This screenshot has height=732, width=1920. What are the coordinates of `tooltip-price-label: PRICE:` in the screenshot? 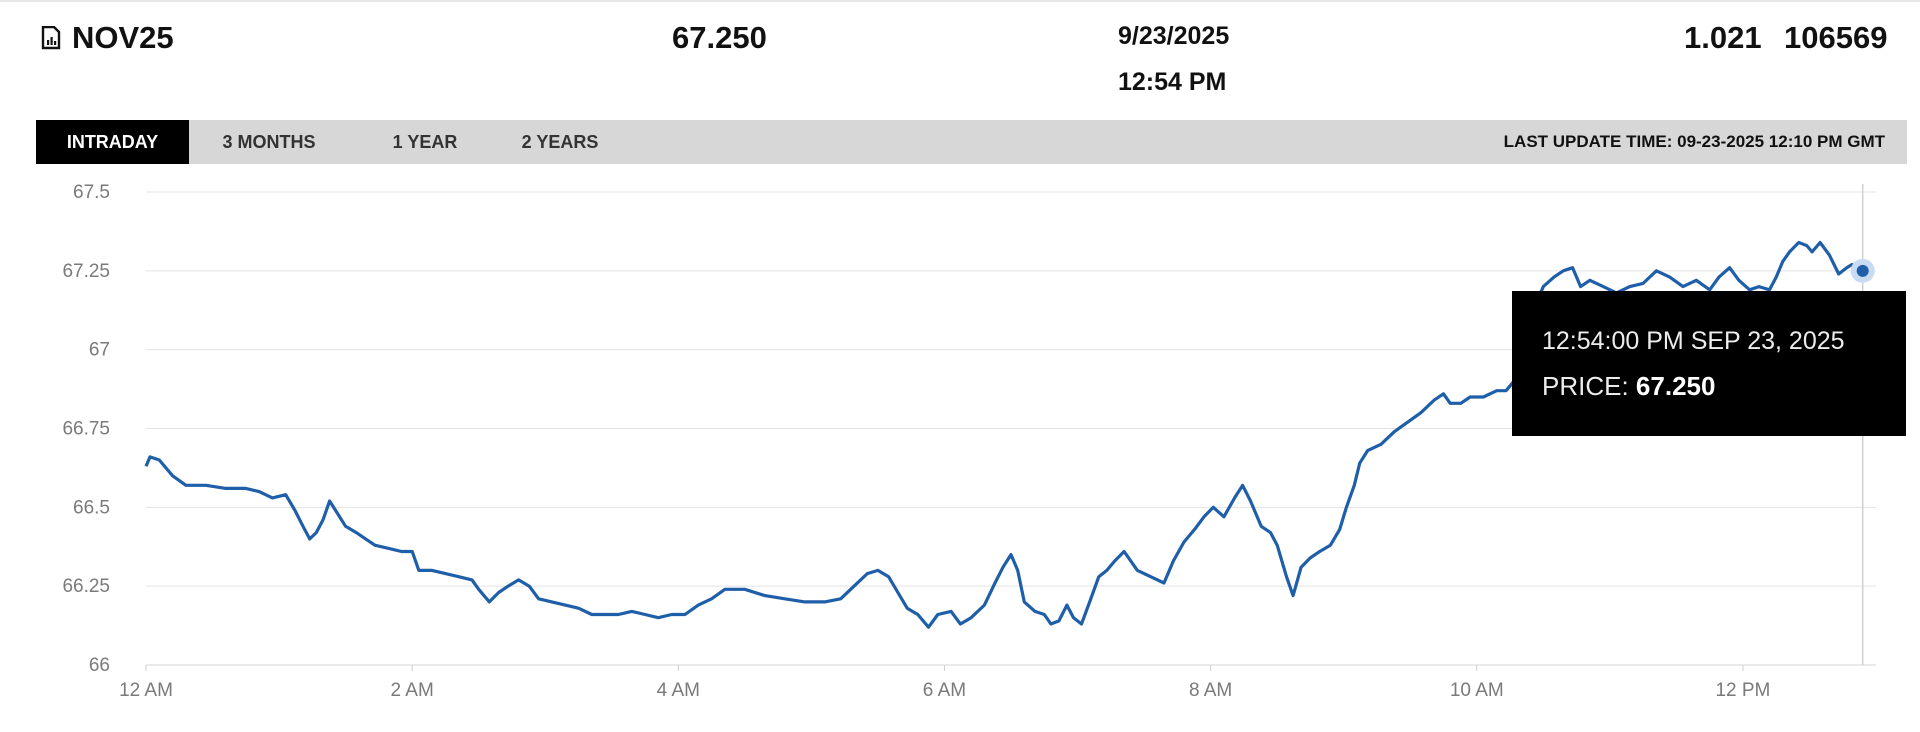 It's located at (1585, 386).